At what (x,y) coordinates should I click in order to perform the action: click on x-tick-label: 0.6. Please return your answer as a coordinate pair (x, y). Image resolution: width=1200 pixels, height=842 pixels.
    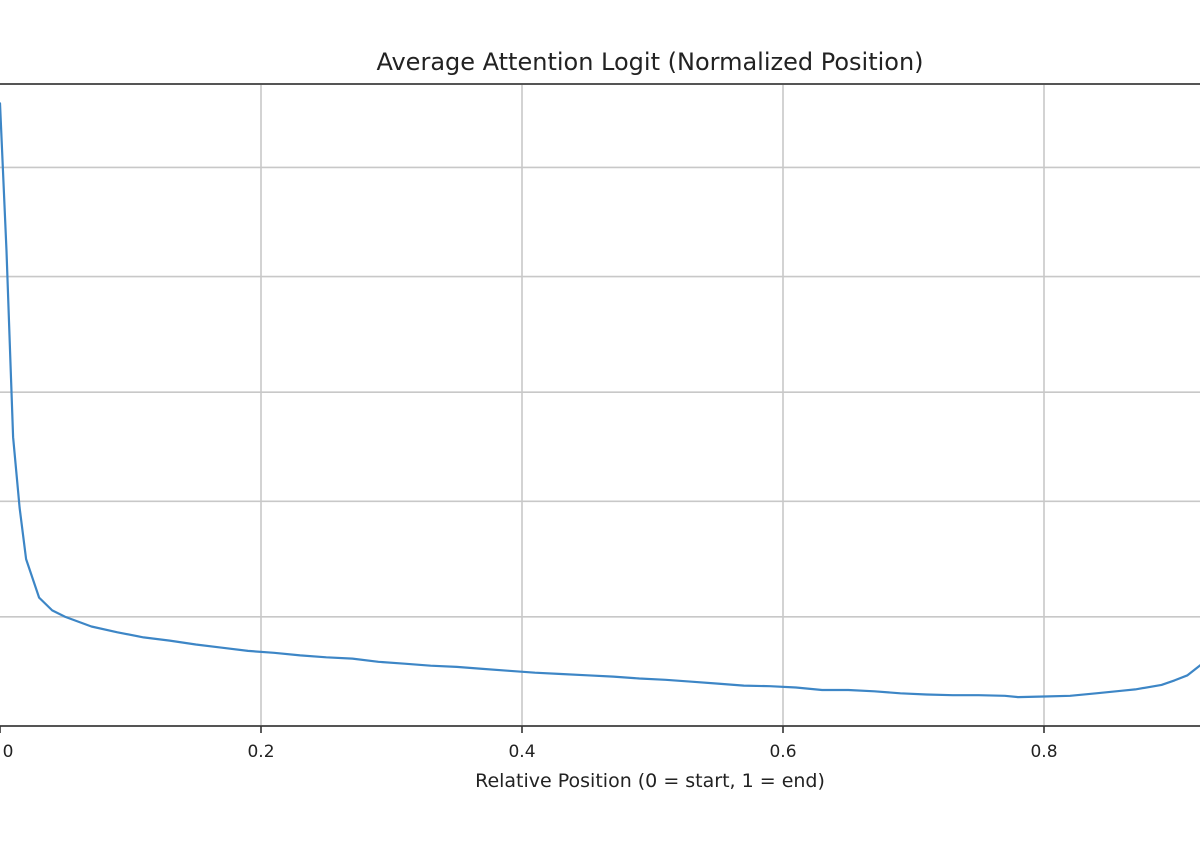
    Looking at the image, I should click on (782, 752).